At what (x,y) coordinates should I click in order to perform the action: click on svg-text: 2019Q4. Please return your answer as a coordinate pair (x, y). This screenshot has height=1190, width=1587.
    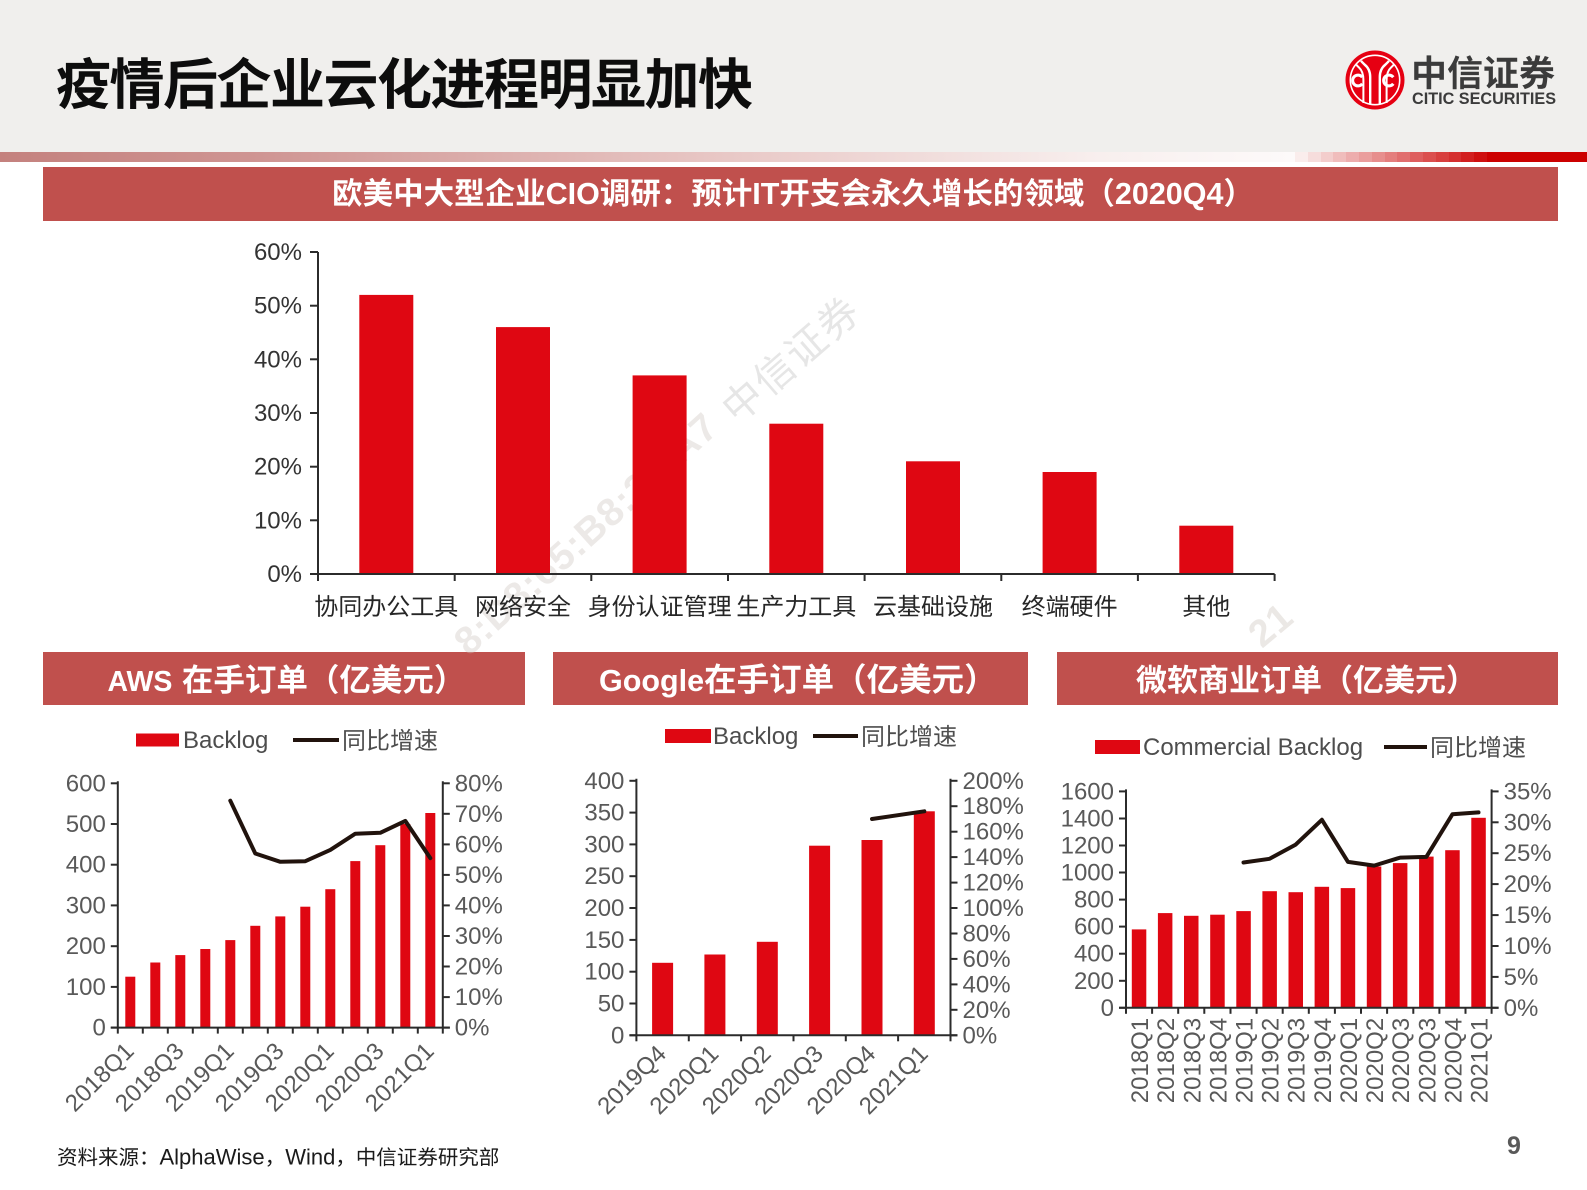
    Looking at the image, I should click on (1323, 1060).